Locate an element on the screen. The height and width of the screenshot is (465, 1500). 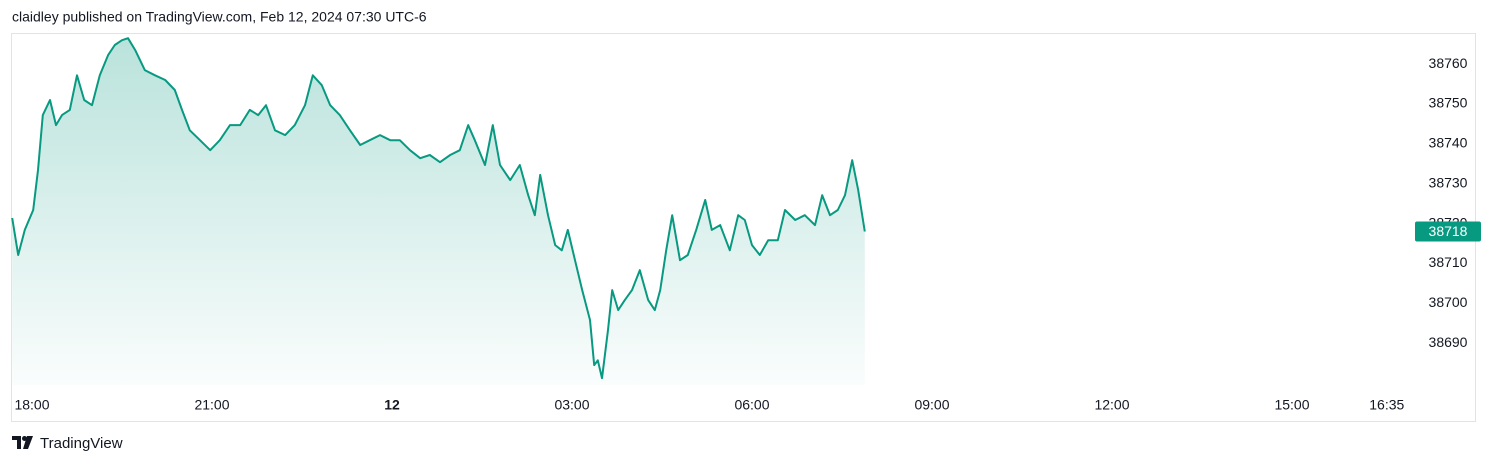
last-price-label: 38718 is located at coordinates (1448, 231).